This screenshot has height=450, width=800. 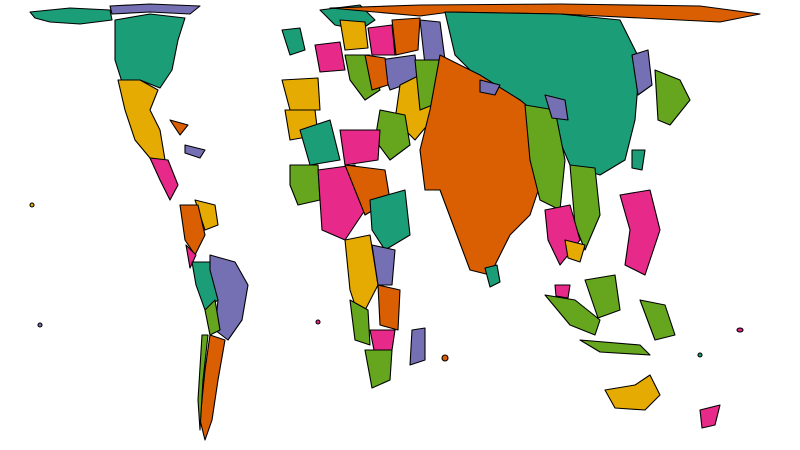 I want to click on region-alaska, so click(x=71, y=16).